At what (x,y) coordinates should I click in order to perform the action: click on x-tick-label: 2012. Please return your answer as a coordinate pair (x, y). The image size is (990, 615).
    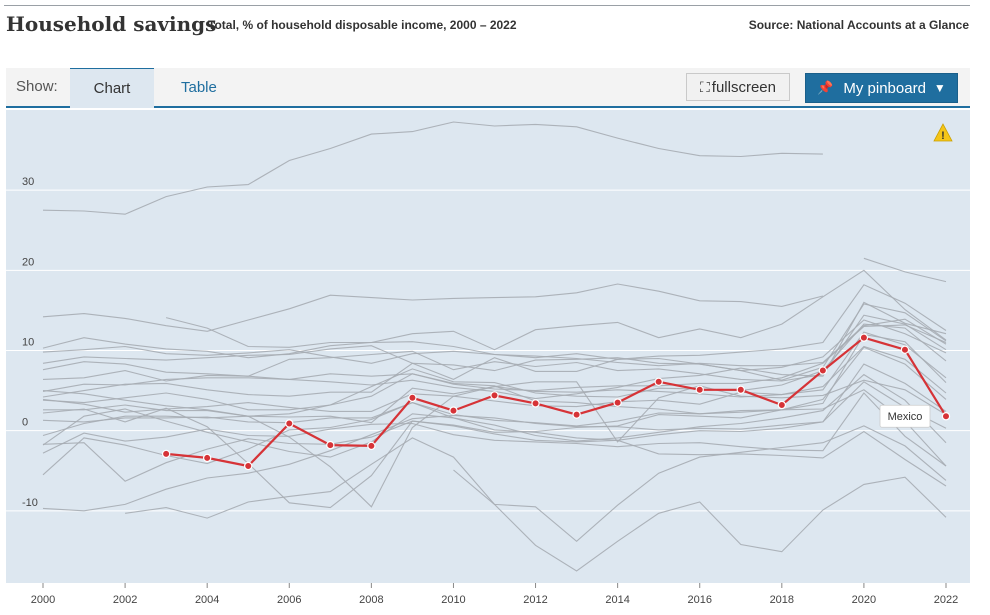
    Looking at the image, I should click on (535, 600).